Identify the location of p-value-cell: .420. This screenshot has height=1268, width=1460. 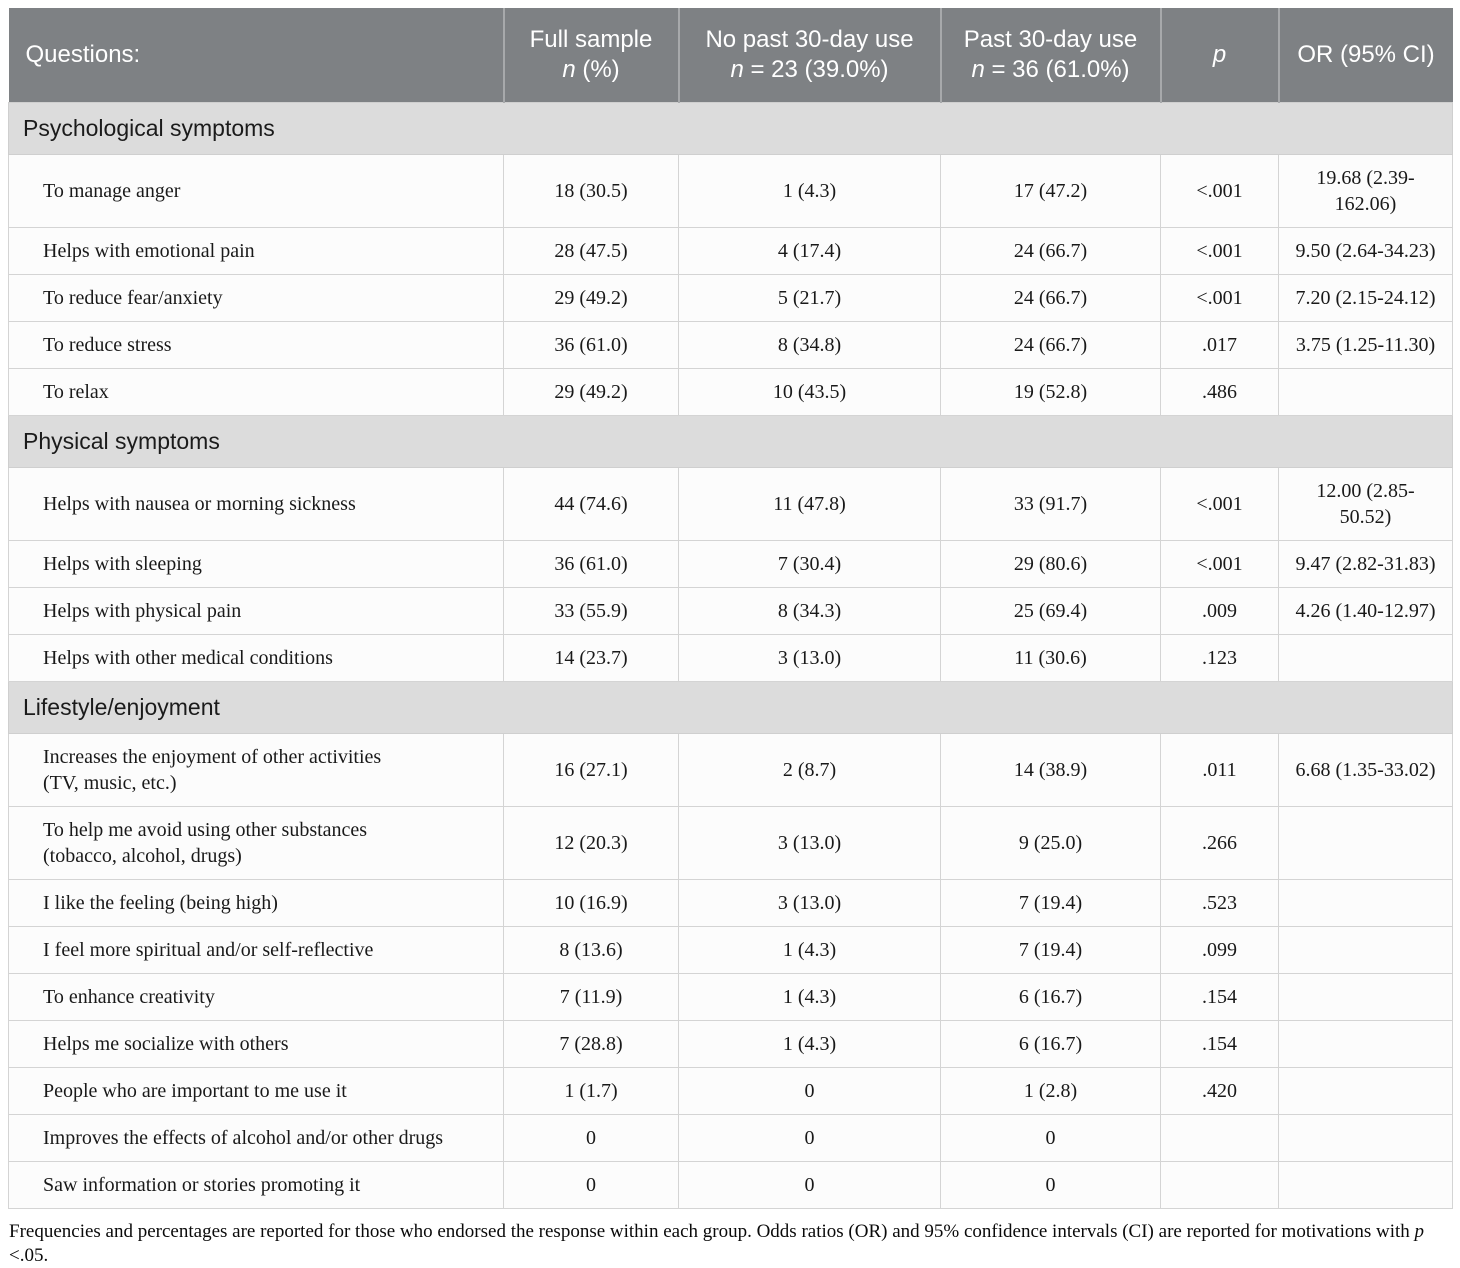
(1219, 1091).